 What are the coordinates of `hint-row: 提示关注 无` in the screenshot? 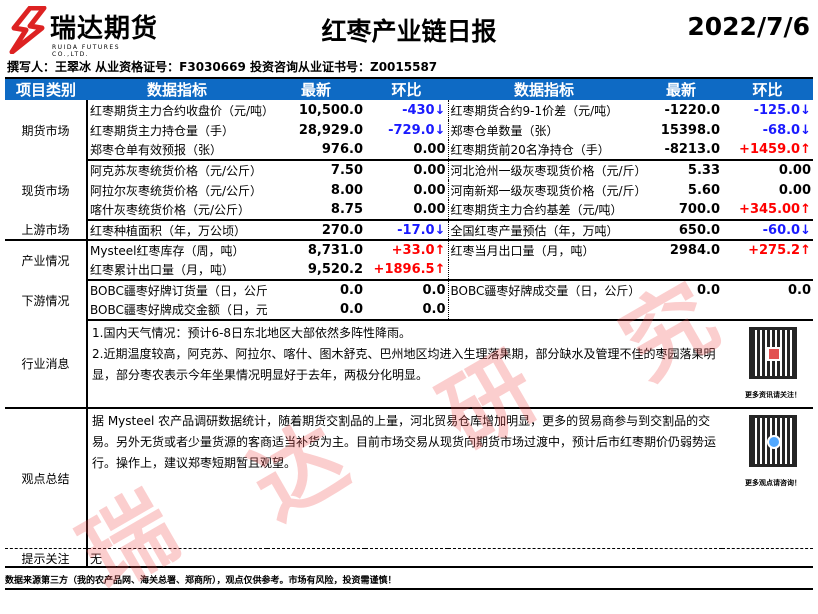 It's located at (409, 558).